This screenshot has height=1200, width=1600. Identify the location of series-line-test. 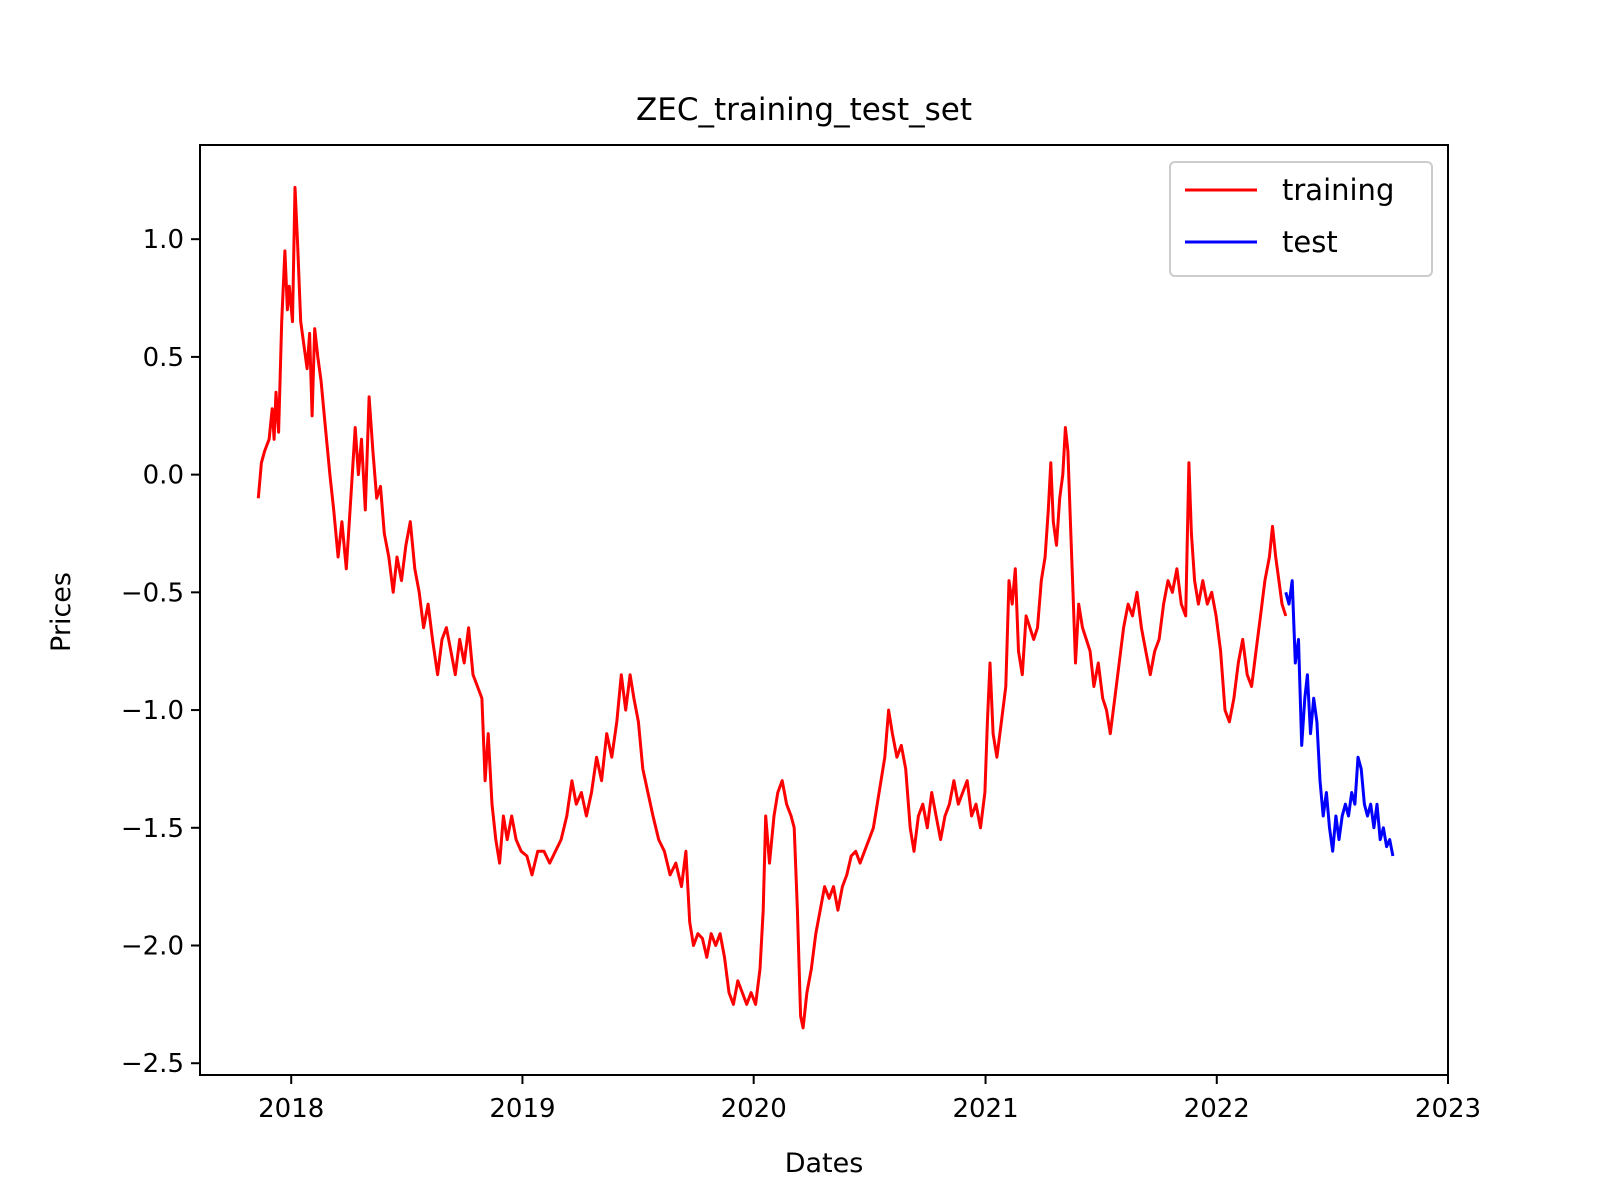
(1339, 718).